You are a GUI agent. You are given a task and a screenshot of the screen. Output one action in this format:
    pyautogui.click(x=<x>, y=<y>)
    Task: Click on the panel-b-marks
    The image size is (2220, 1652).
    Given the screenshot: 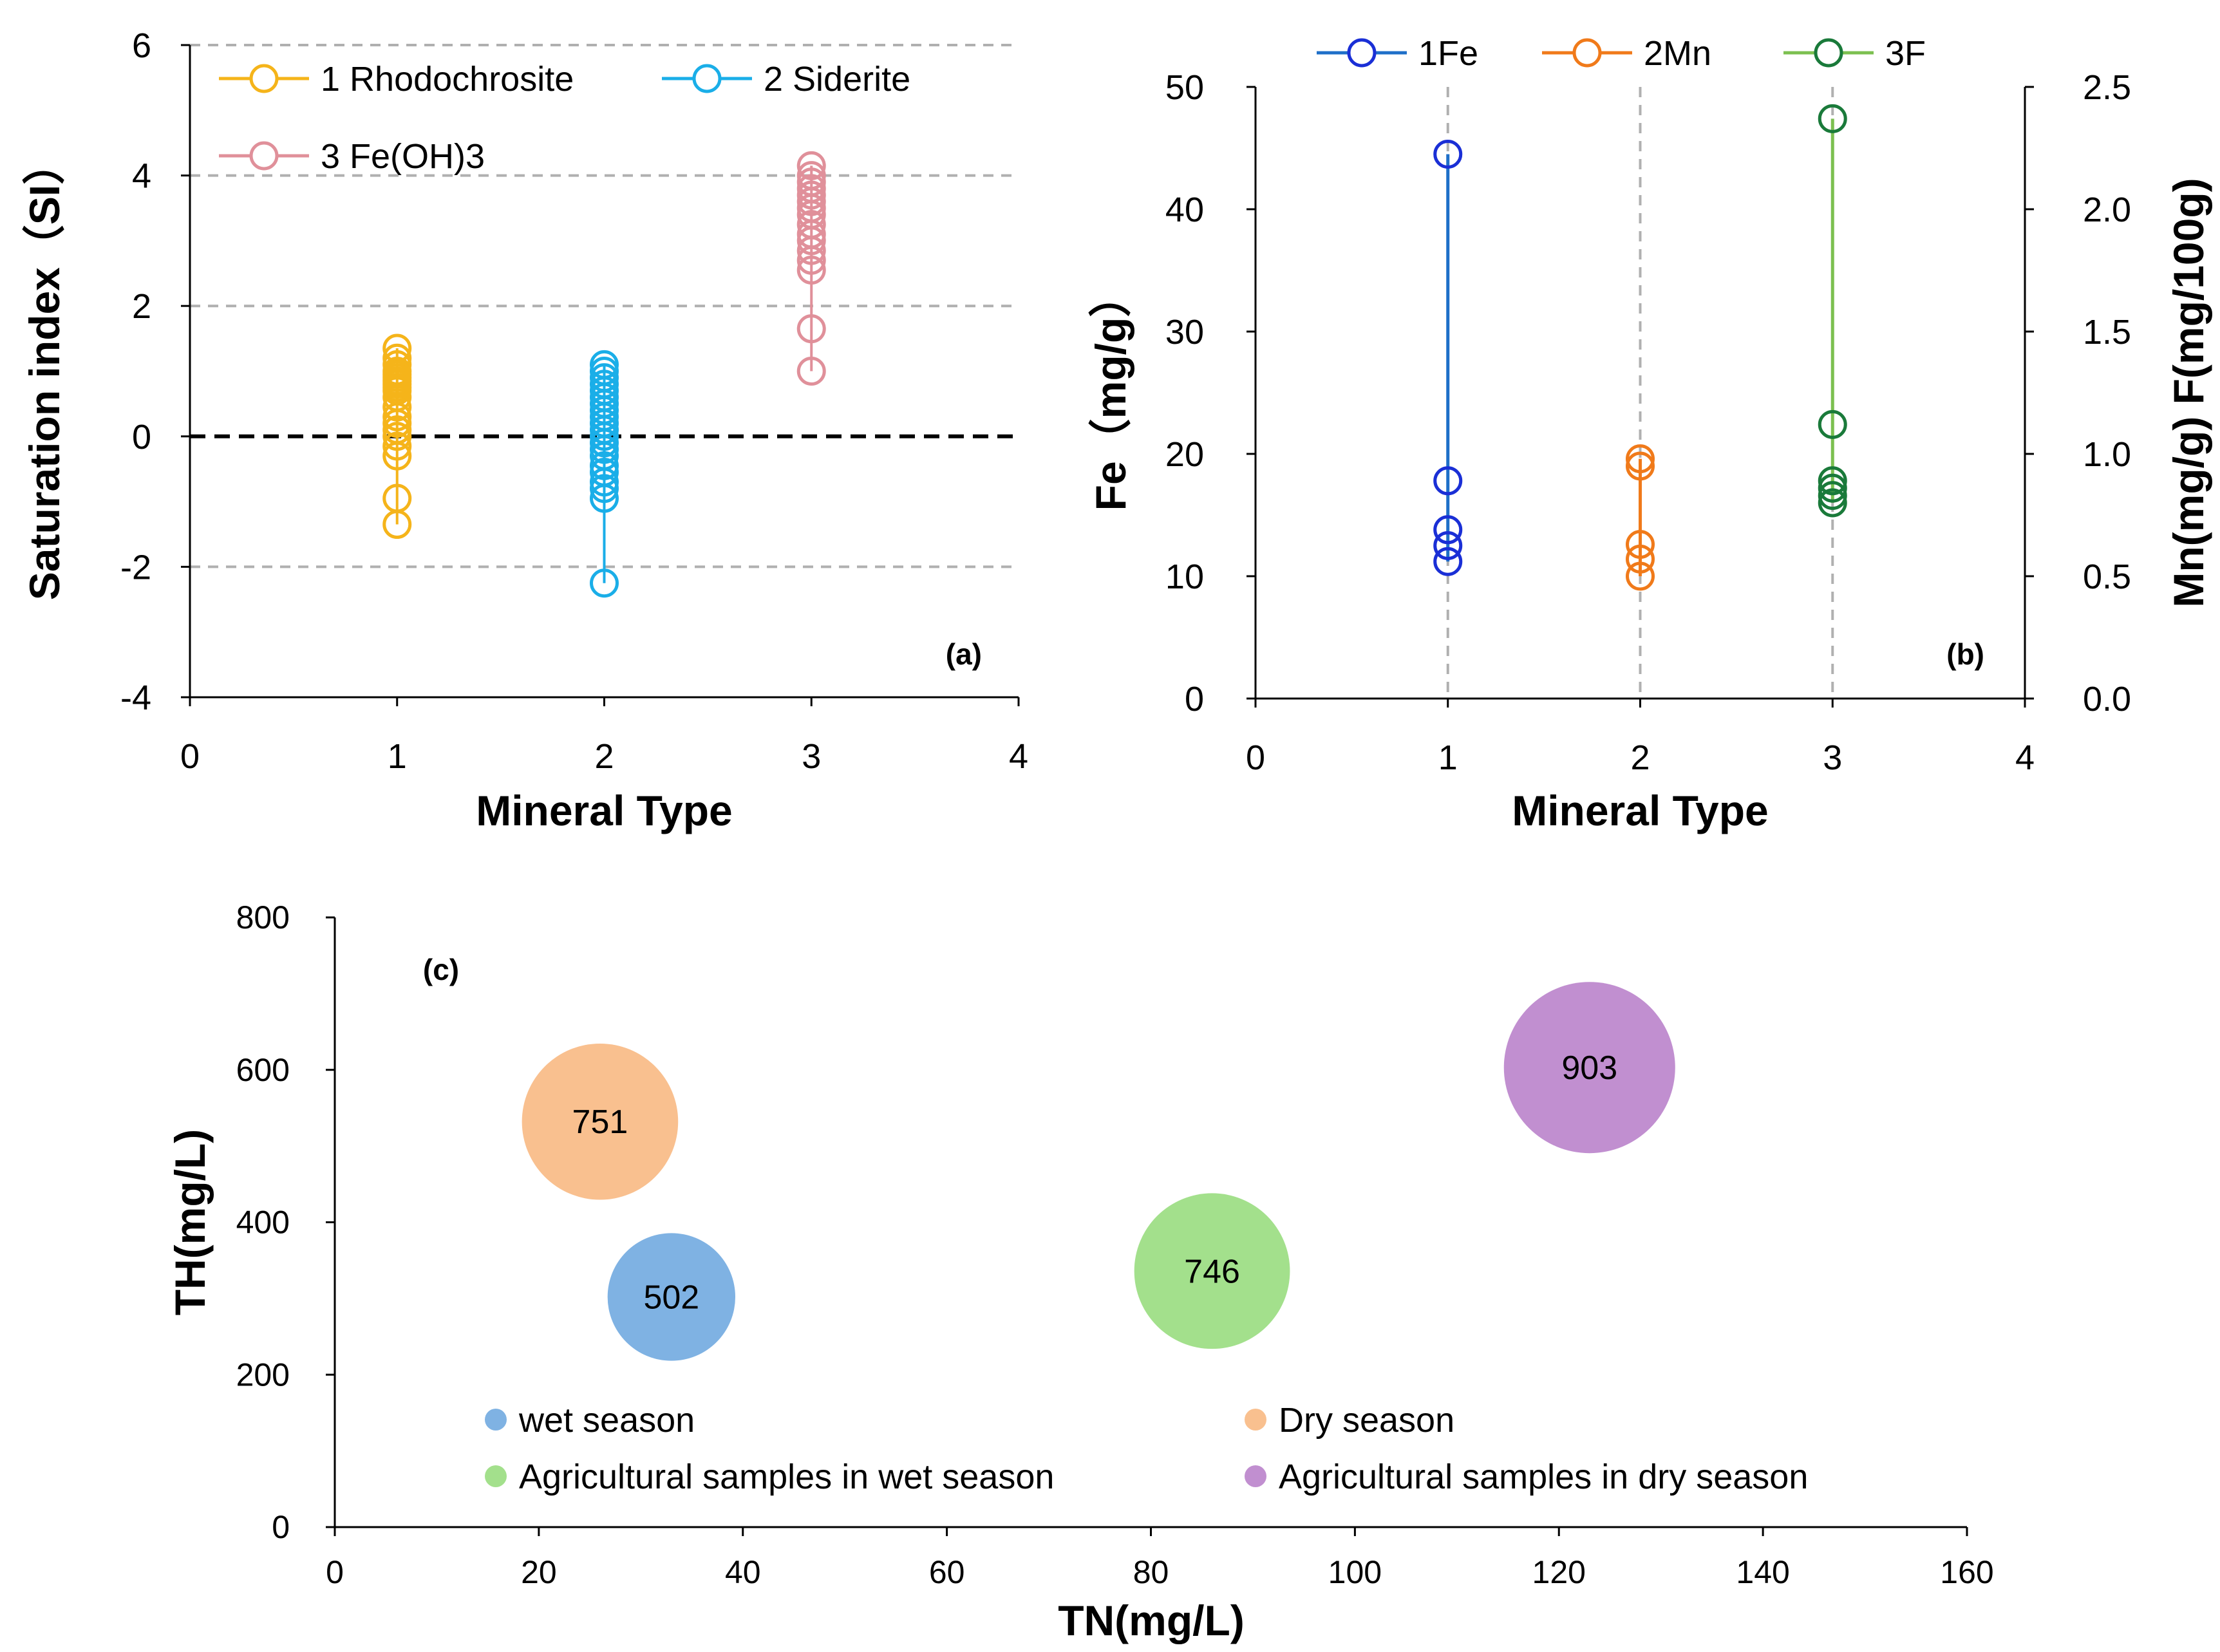 What is the action you would take?
    pyautogui.click(x=1640, y=347)
    